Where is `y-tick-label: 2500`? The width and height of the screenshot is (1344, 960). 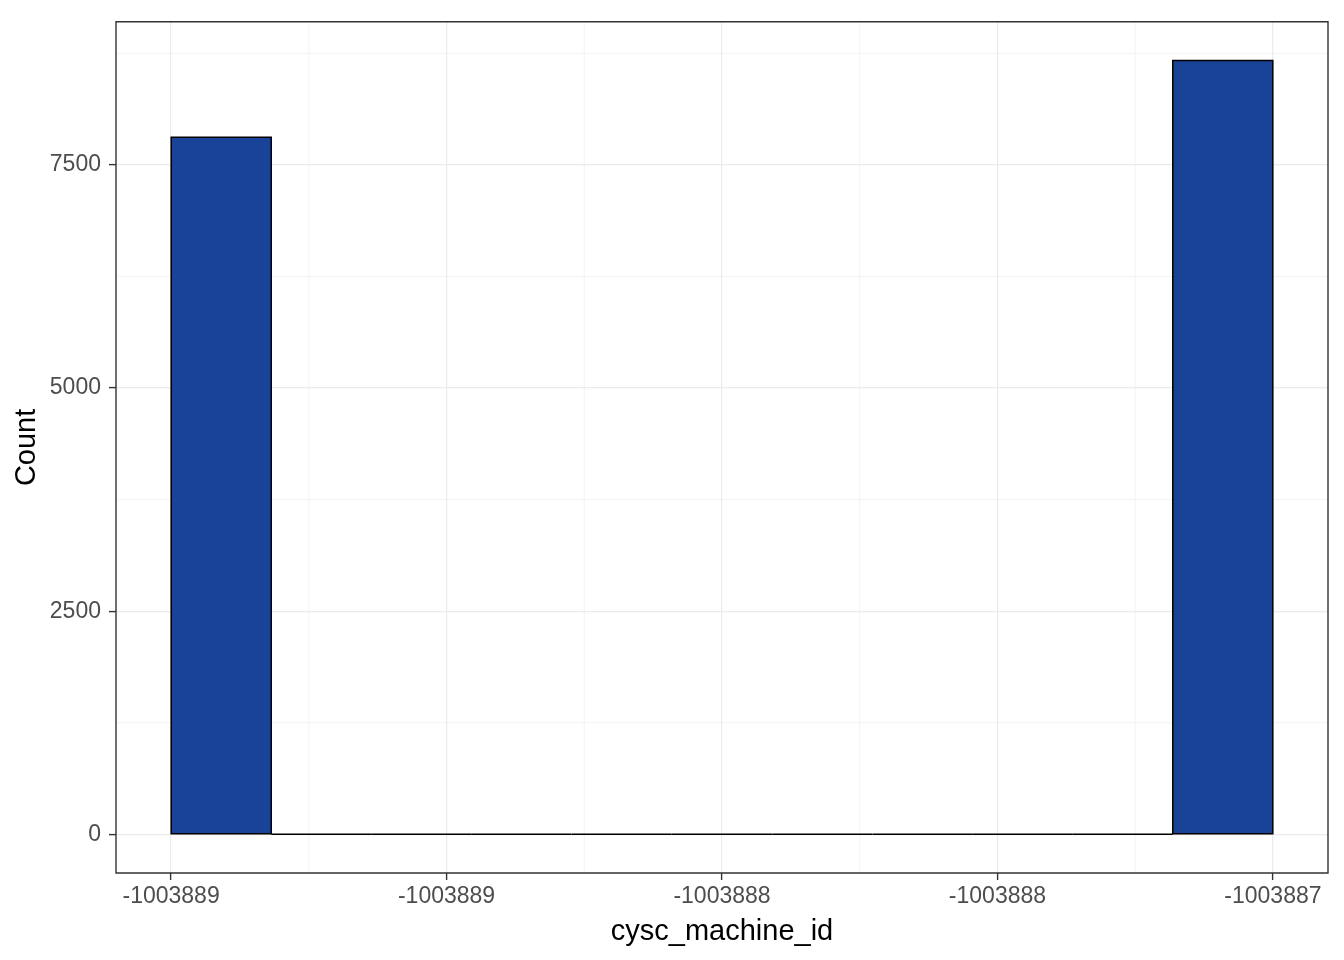 y-tick-label: 2500 is located at coordinates (75, 609).